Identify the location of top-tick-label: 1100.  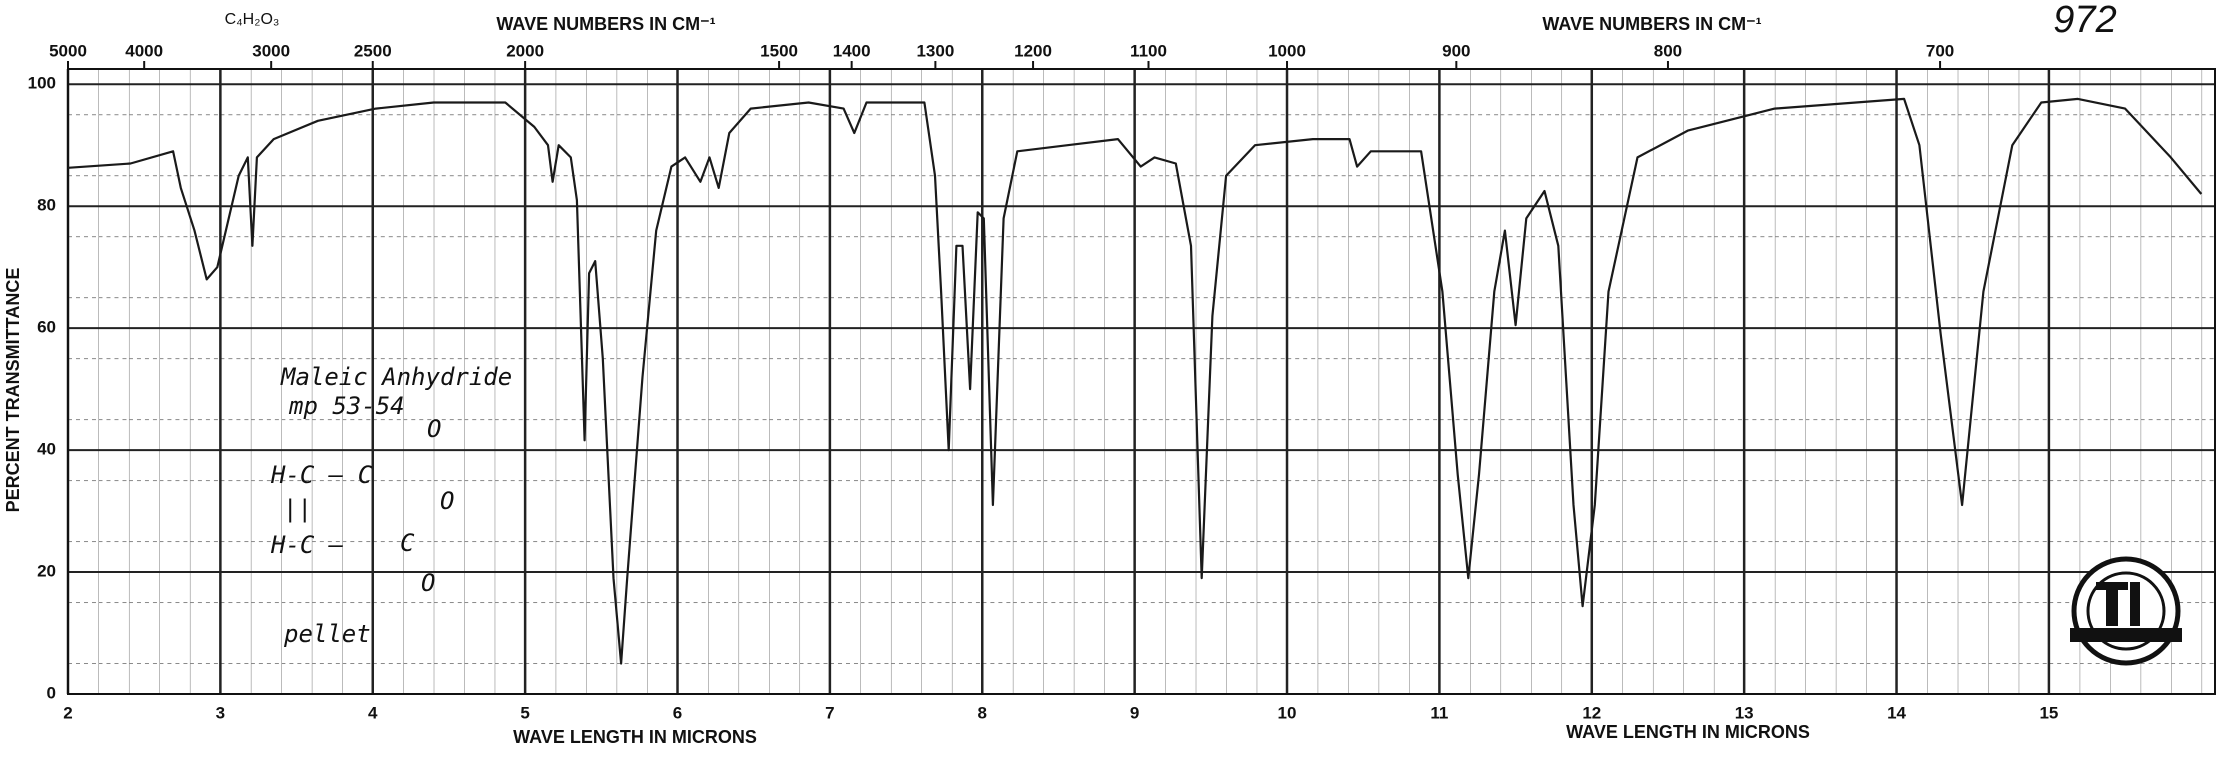
(1148, 50).